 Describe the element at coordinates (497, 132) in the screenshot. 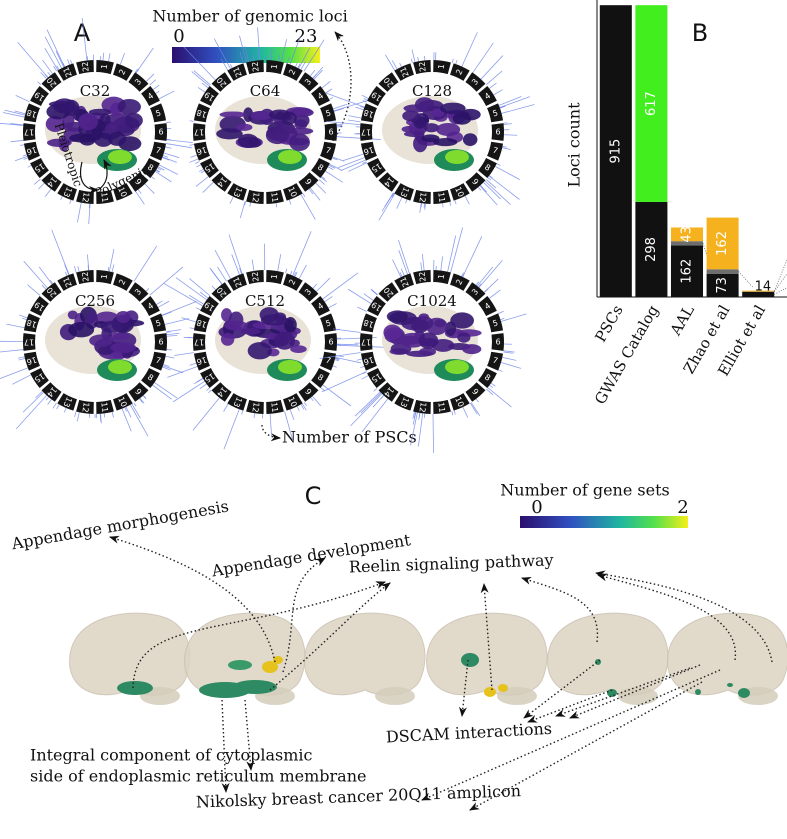

I see `chromosome-label: 6` at that location.